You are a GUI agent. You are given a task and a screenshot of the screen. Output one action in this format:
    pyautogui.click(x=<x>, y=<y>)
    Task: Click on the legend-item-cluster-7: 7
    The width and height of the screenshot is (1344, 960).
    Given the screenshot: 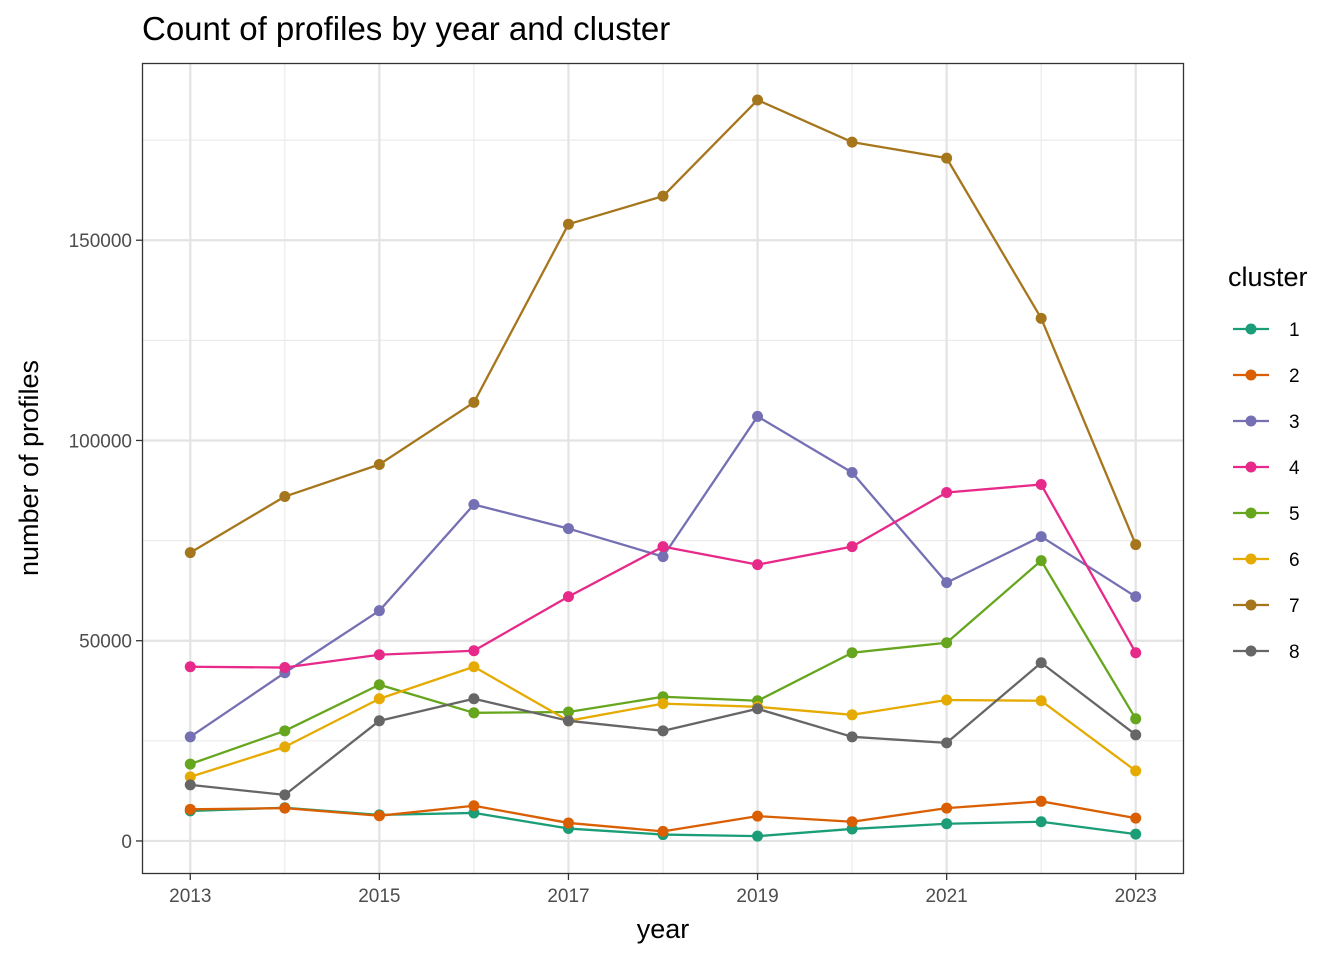 What is the action you would take?
    pyautogui.click(x=1266, y=606)
    